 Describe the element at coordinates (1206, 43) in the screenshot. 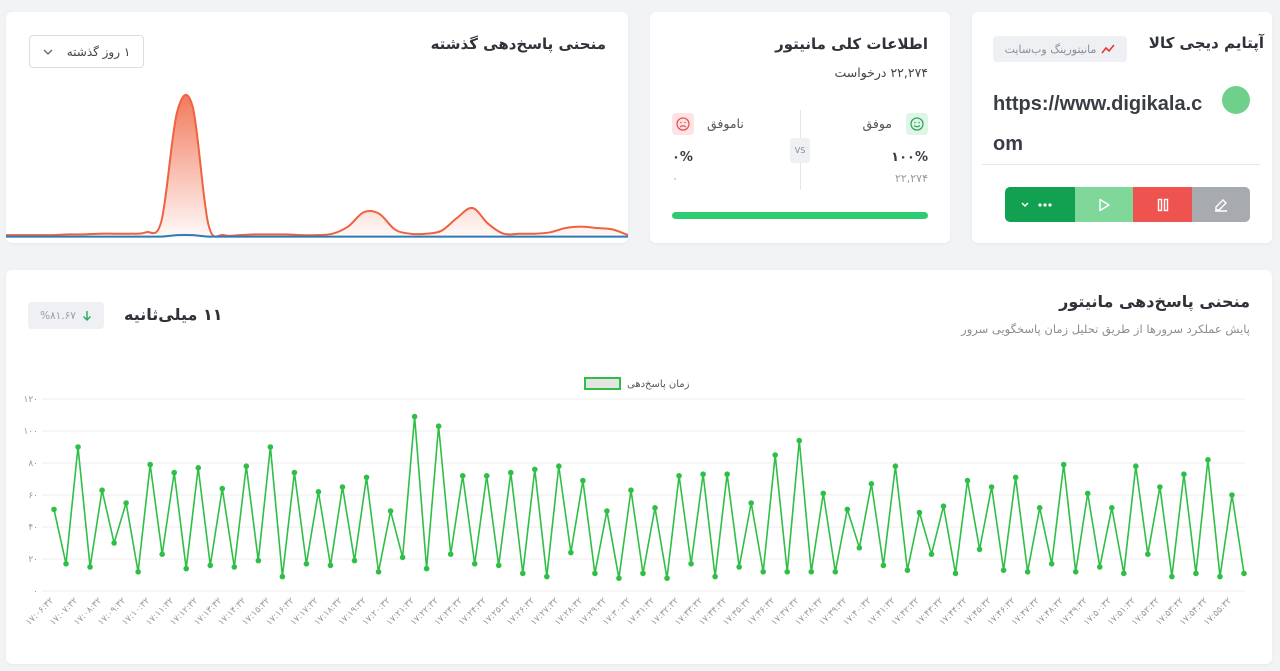

I see `monitor-title: آپتایم دیجی کالا` at that location.